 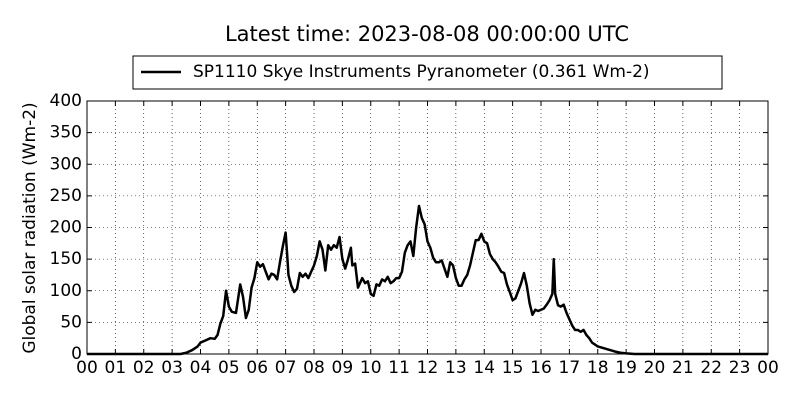 What do you see at coordinates (172, 368) in the screenshot?
I see `x-tick-label: 03` at bounding box center [172, 368].